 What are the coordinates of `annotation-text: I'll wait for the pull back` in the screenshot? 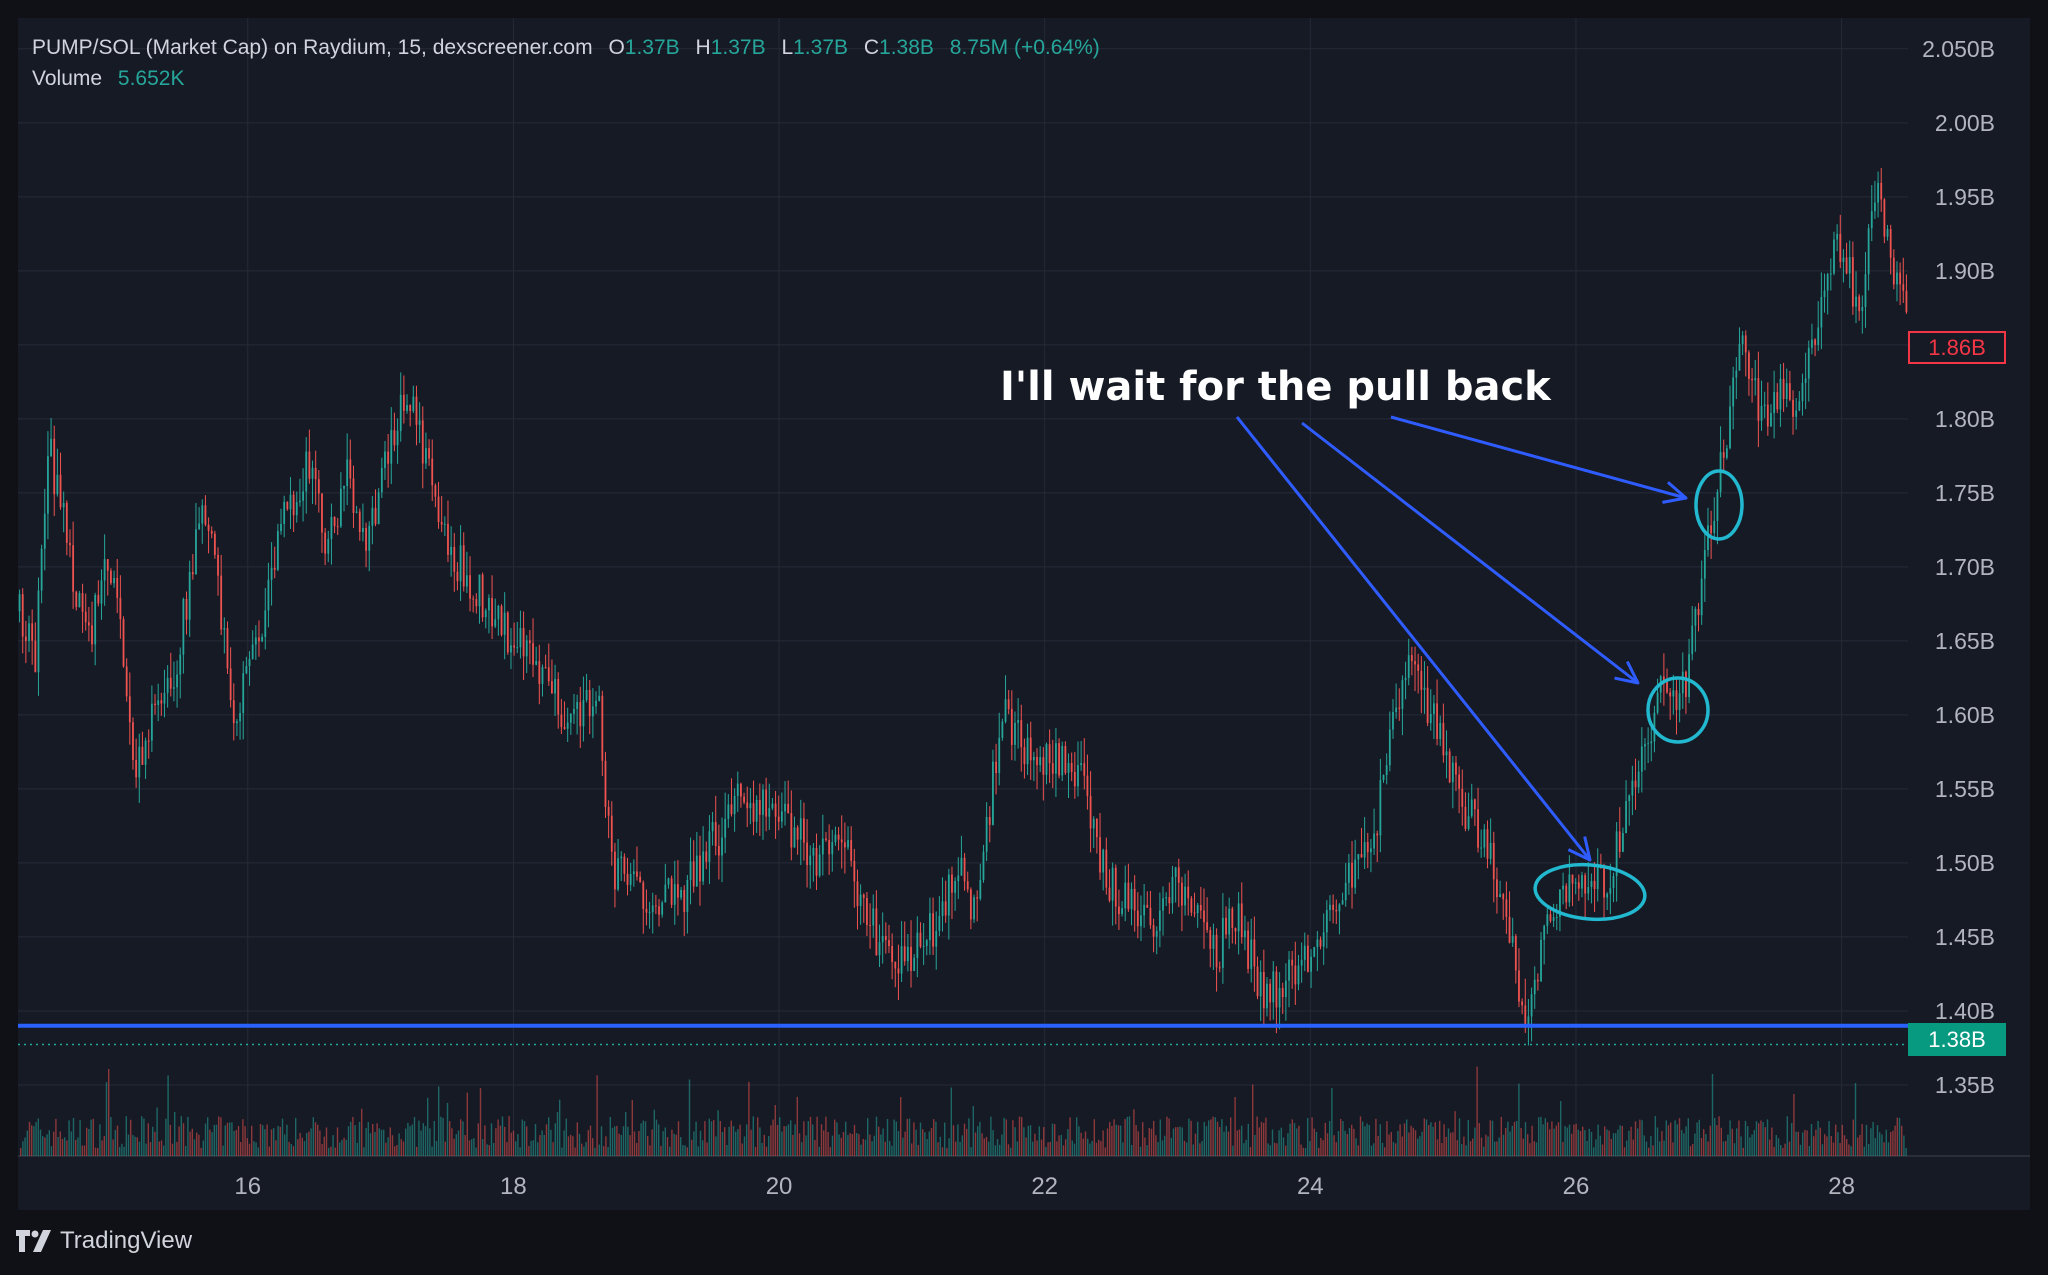 It's located at (1275, 387).